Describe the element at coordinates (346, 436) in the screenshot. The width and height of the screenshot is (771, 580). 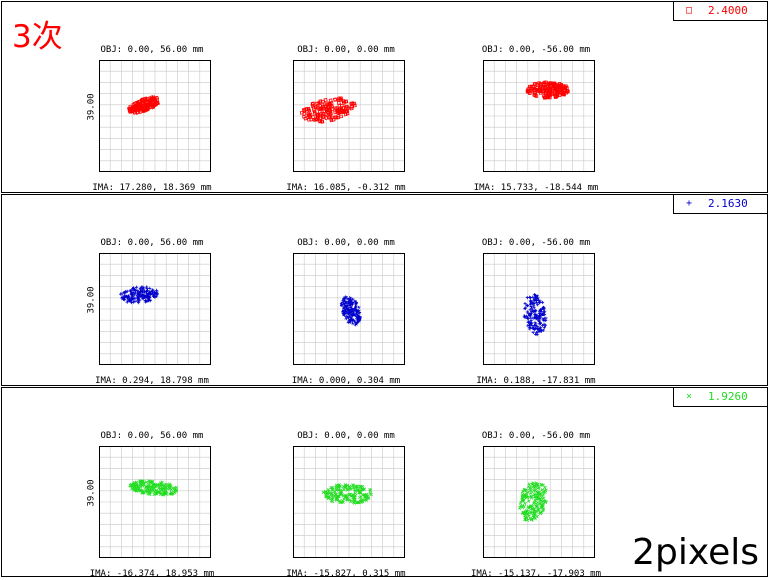
I see `object-field-label: OBJ: 0.00, 0.00 mm` at that location.